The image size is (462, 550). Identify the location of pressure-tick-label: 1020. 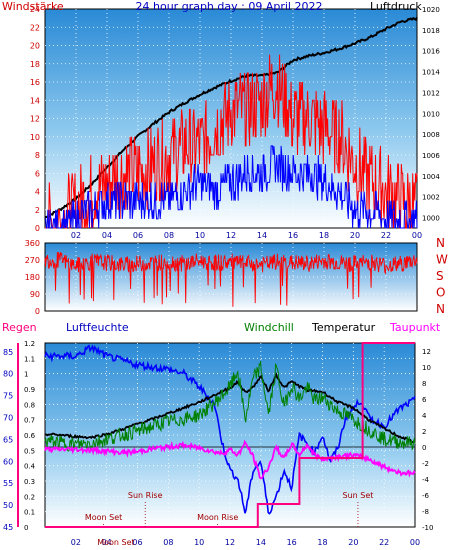
(431, 10).